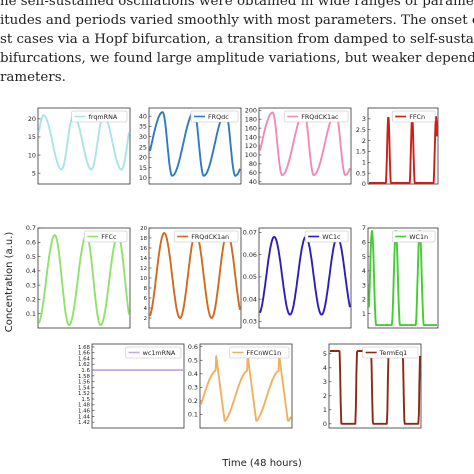 This screenshot has width=474, height=474. Describe the element at coordinates (375, 387) in the screenshot. I see `series-line-TermEq1` at that location.